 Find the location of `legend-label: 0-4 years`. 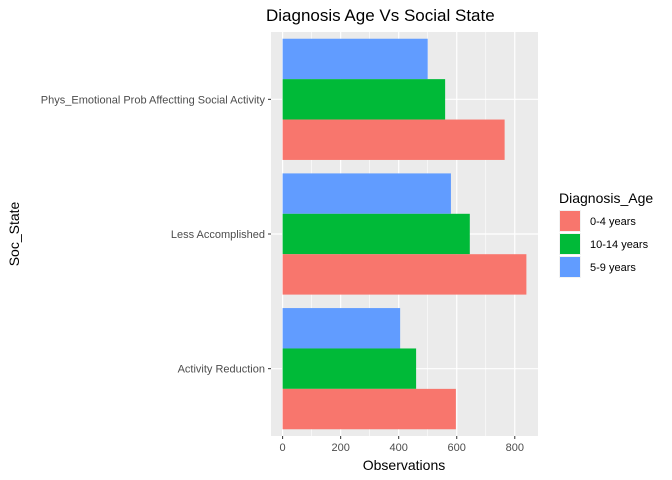

legend-label: 0-4 years is located at coordinates (613, 222).